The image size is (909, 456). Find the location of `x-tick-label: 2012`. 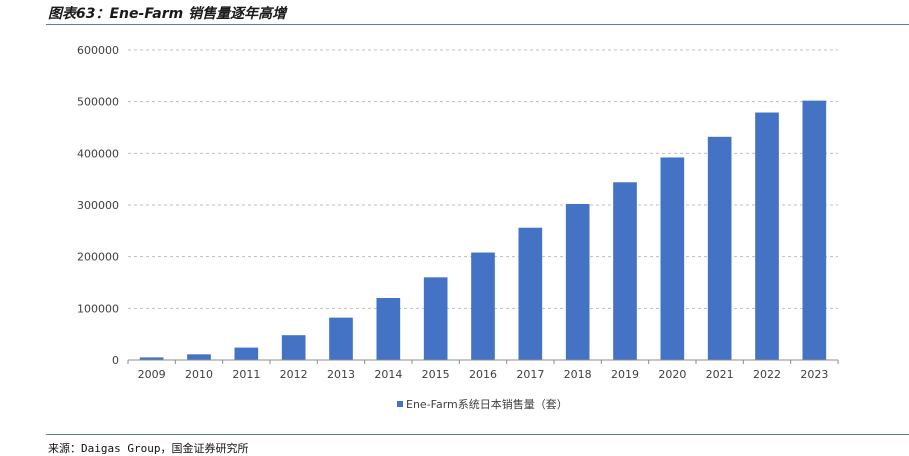

x-tick-label: 2012 is located at coordinates (294, 374).